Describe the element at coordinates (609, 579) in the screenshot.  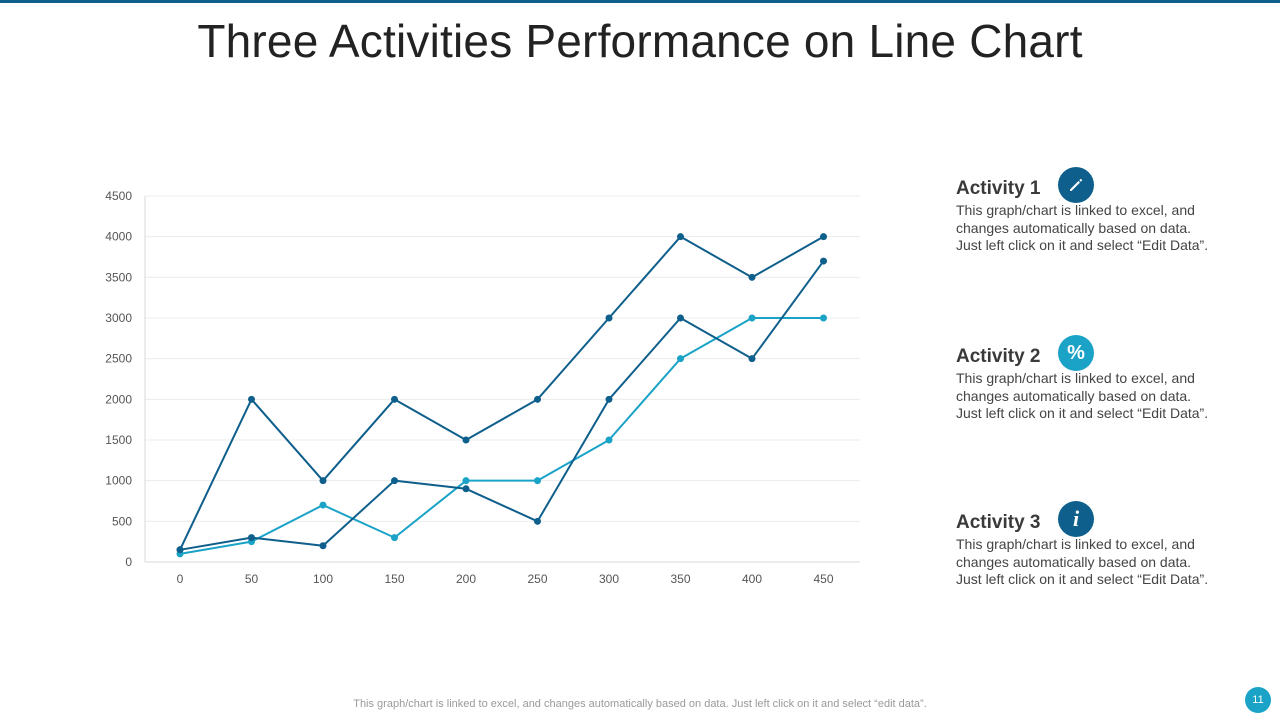
I see `x-tick-label: 300` at that location.